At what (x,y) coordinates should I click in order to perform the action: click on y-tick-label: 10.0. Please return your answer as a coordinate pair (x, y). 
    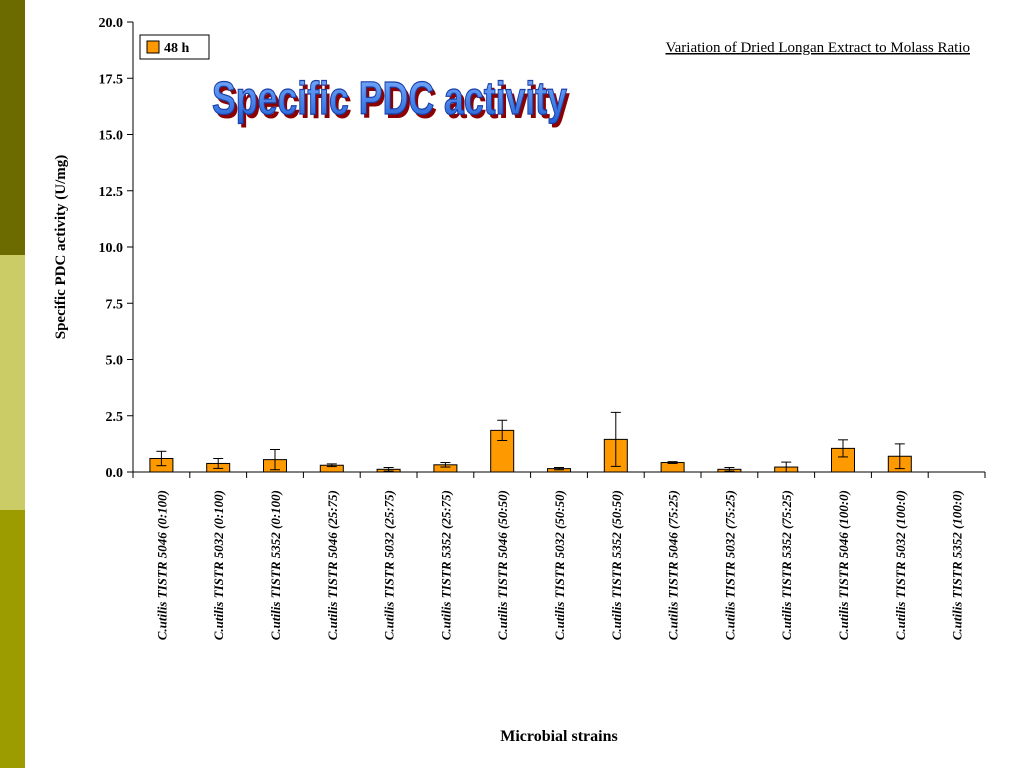
    Looking at the image, I should click on (111, 248).